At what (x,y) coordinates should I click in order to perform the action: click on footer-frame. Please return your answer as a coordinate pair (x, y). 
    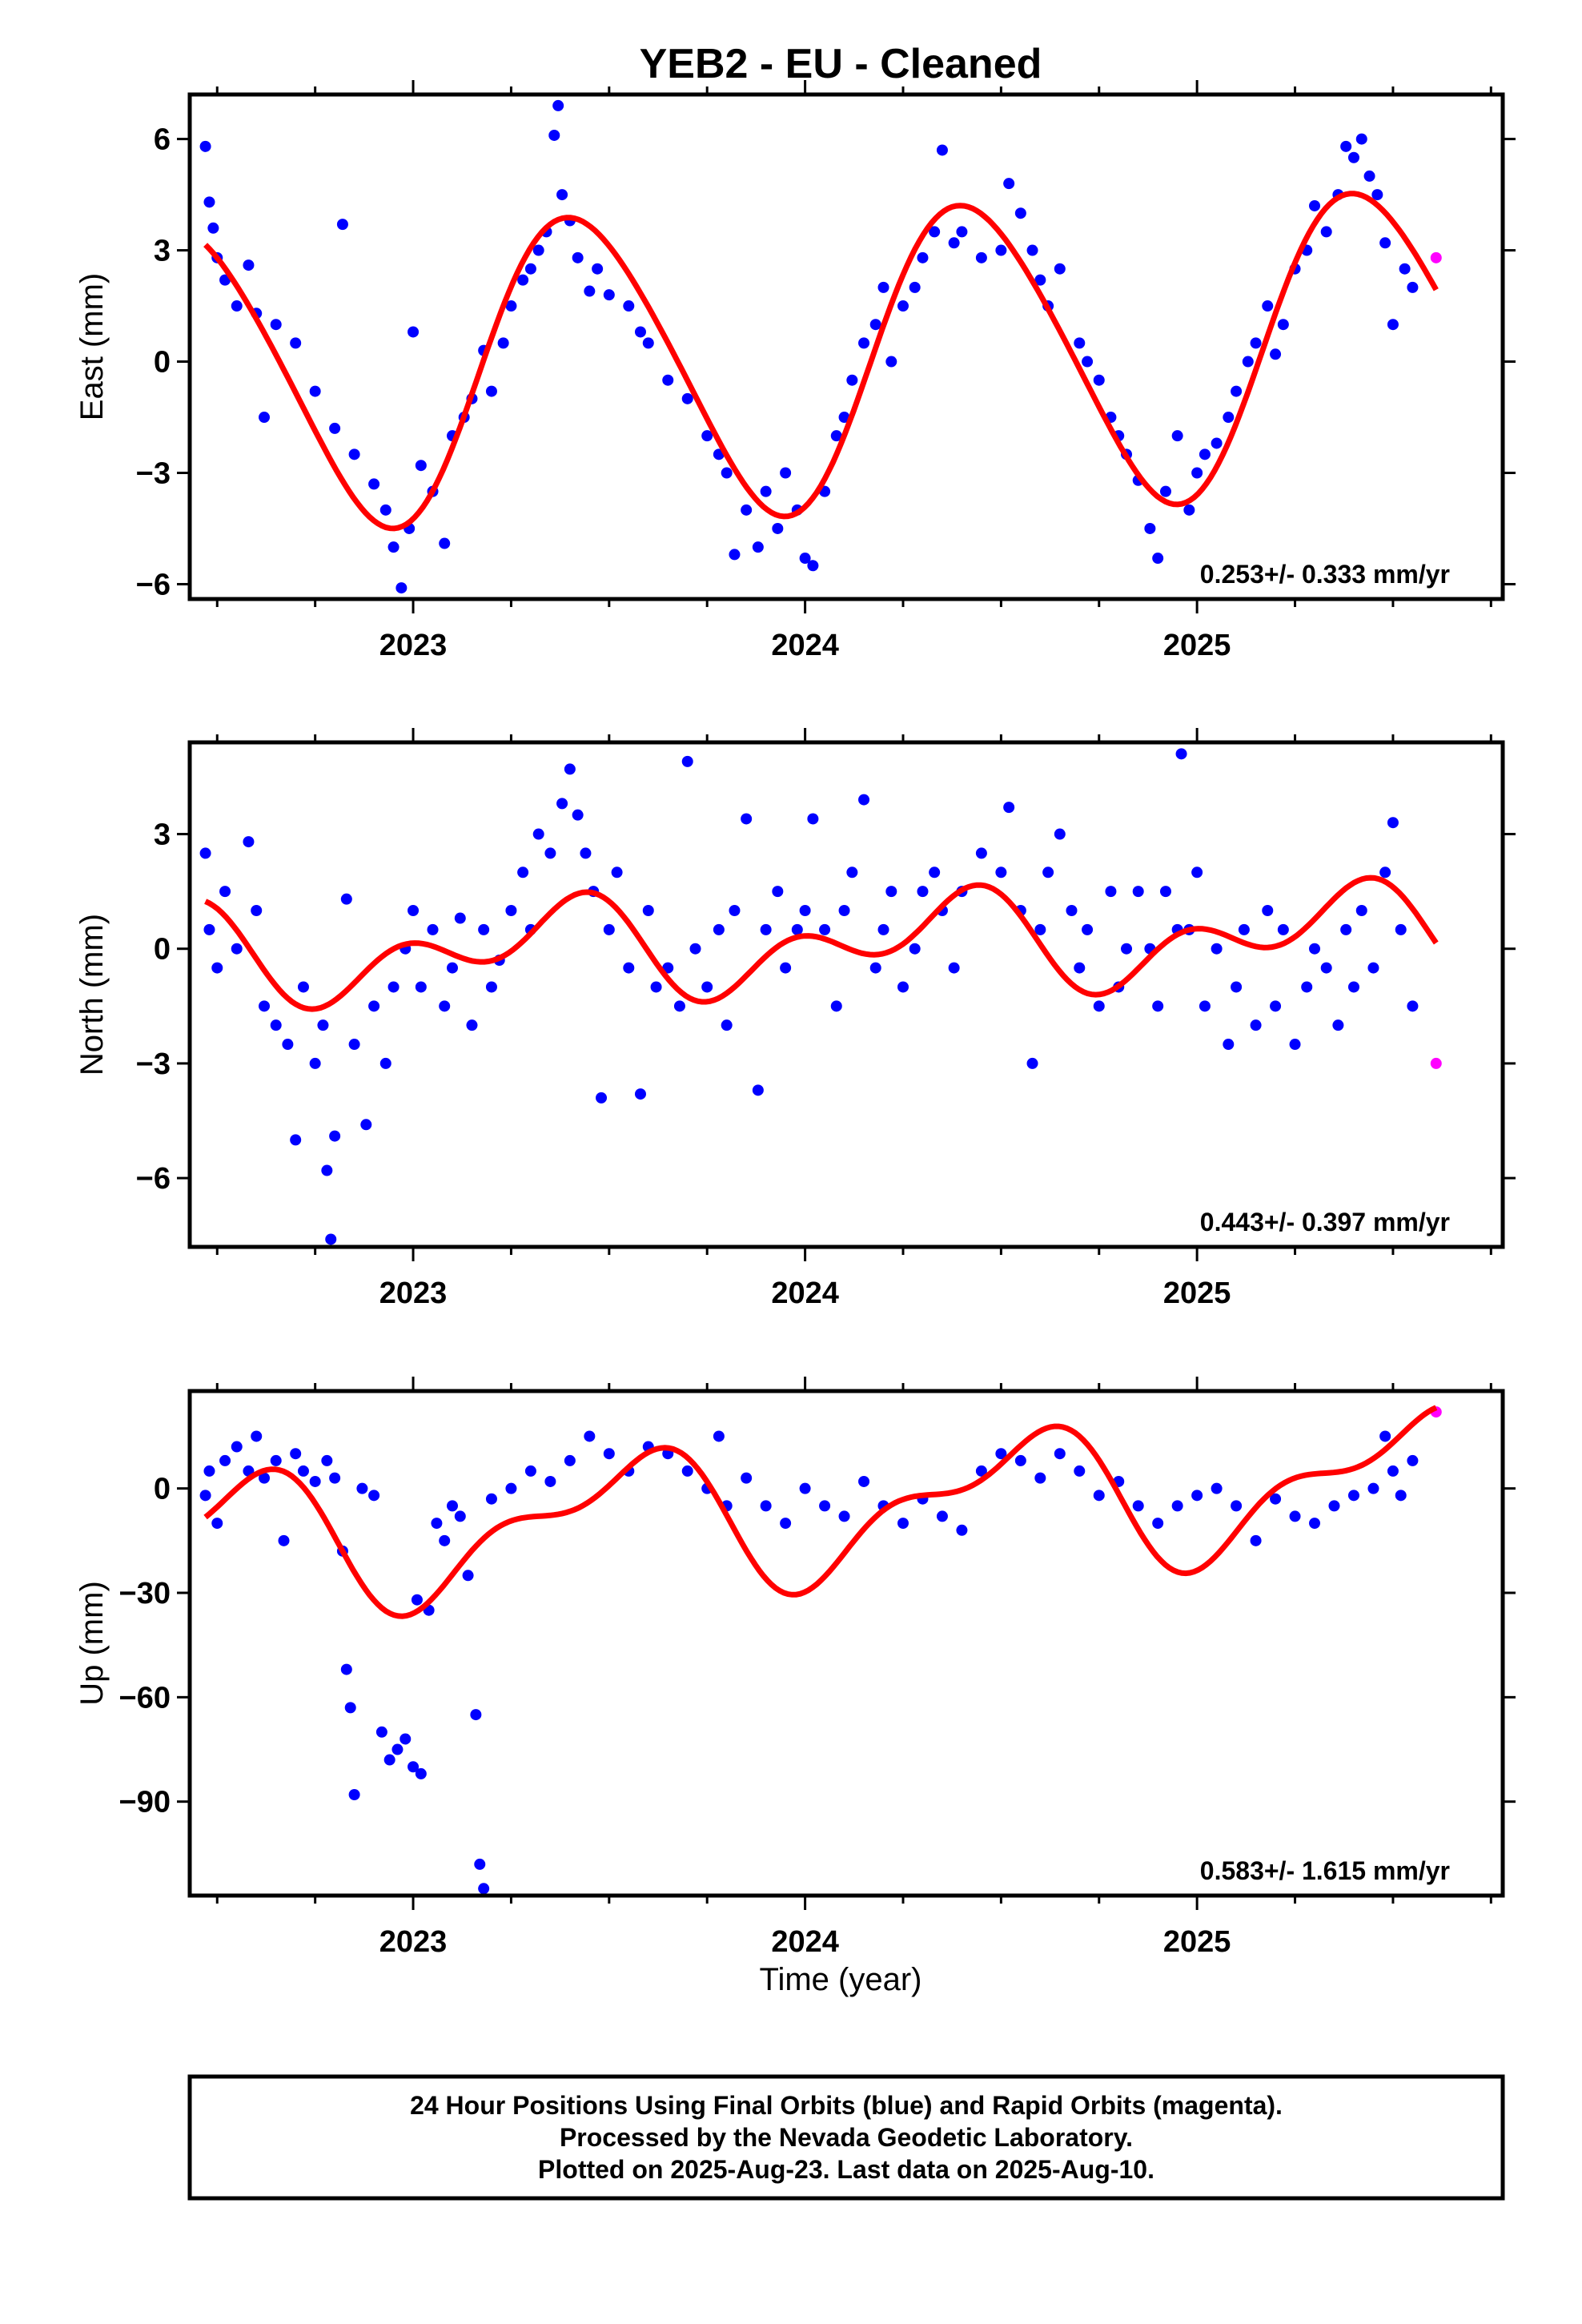
    Looking at the image, I should click on (846, 2137).